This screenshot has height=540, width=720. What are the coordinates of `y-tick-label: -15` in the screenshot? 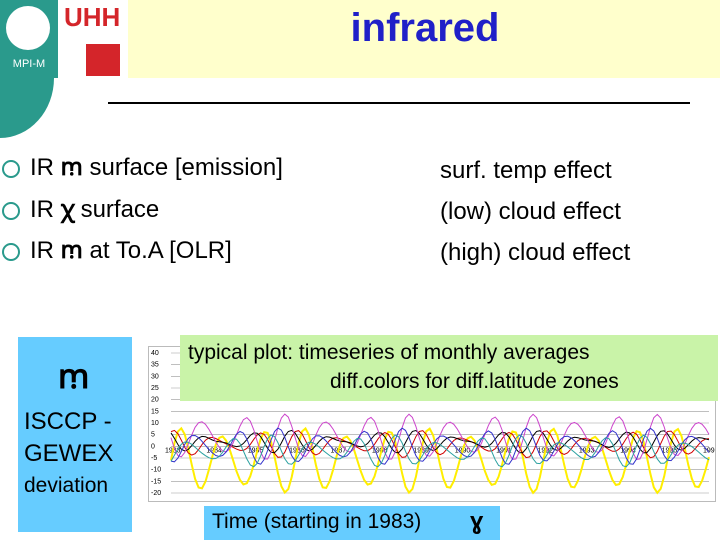 It's located at (156, 481).